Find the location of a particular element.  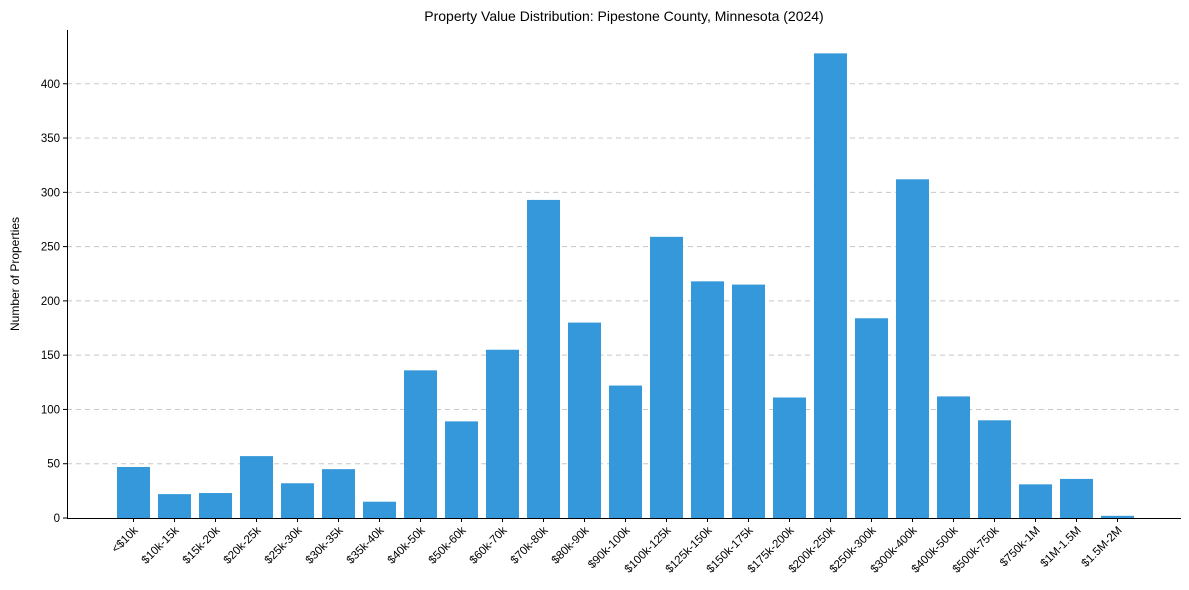

y-ticks: 0 50 100 150 200 250 300 350 400 is located at coordinates (54, 302).